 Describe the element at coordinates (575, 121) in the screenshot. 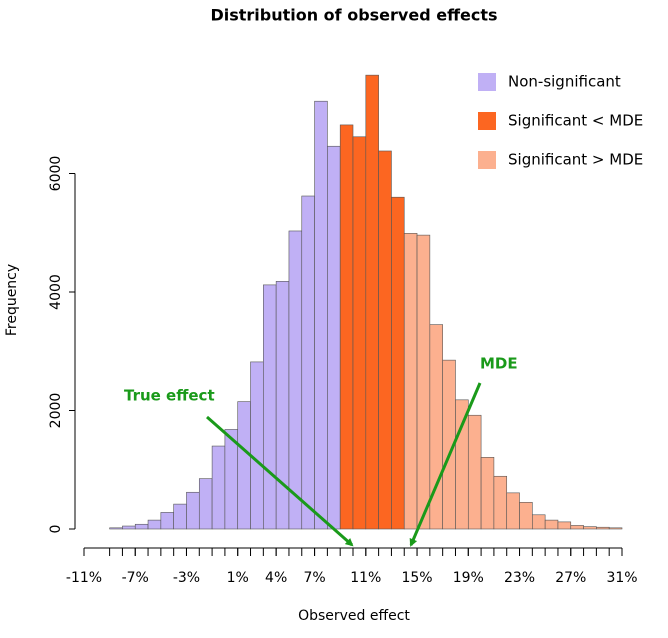

I see `legend-label: Significant < MDE` at that location.